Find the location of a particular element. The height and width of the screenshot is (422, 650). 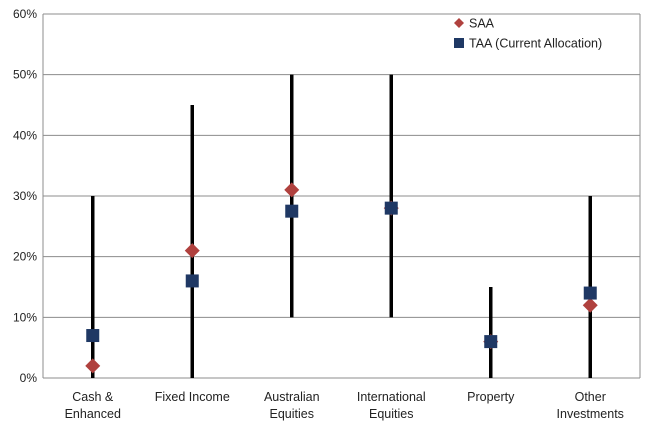

y-tick-label: 40% is located at coordinates (25, 135).